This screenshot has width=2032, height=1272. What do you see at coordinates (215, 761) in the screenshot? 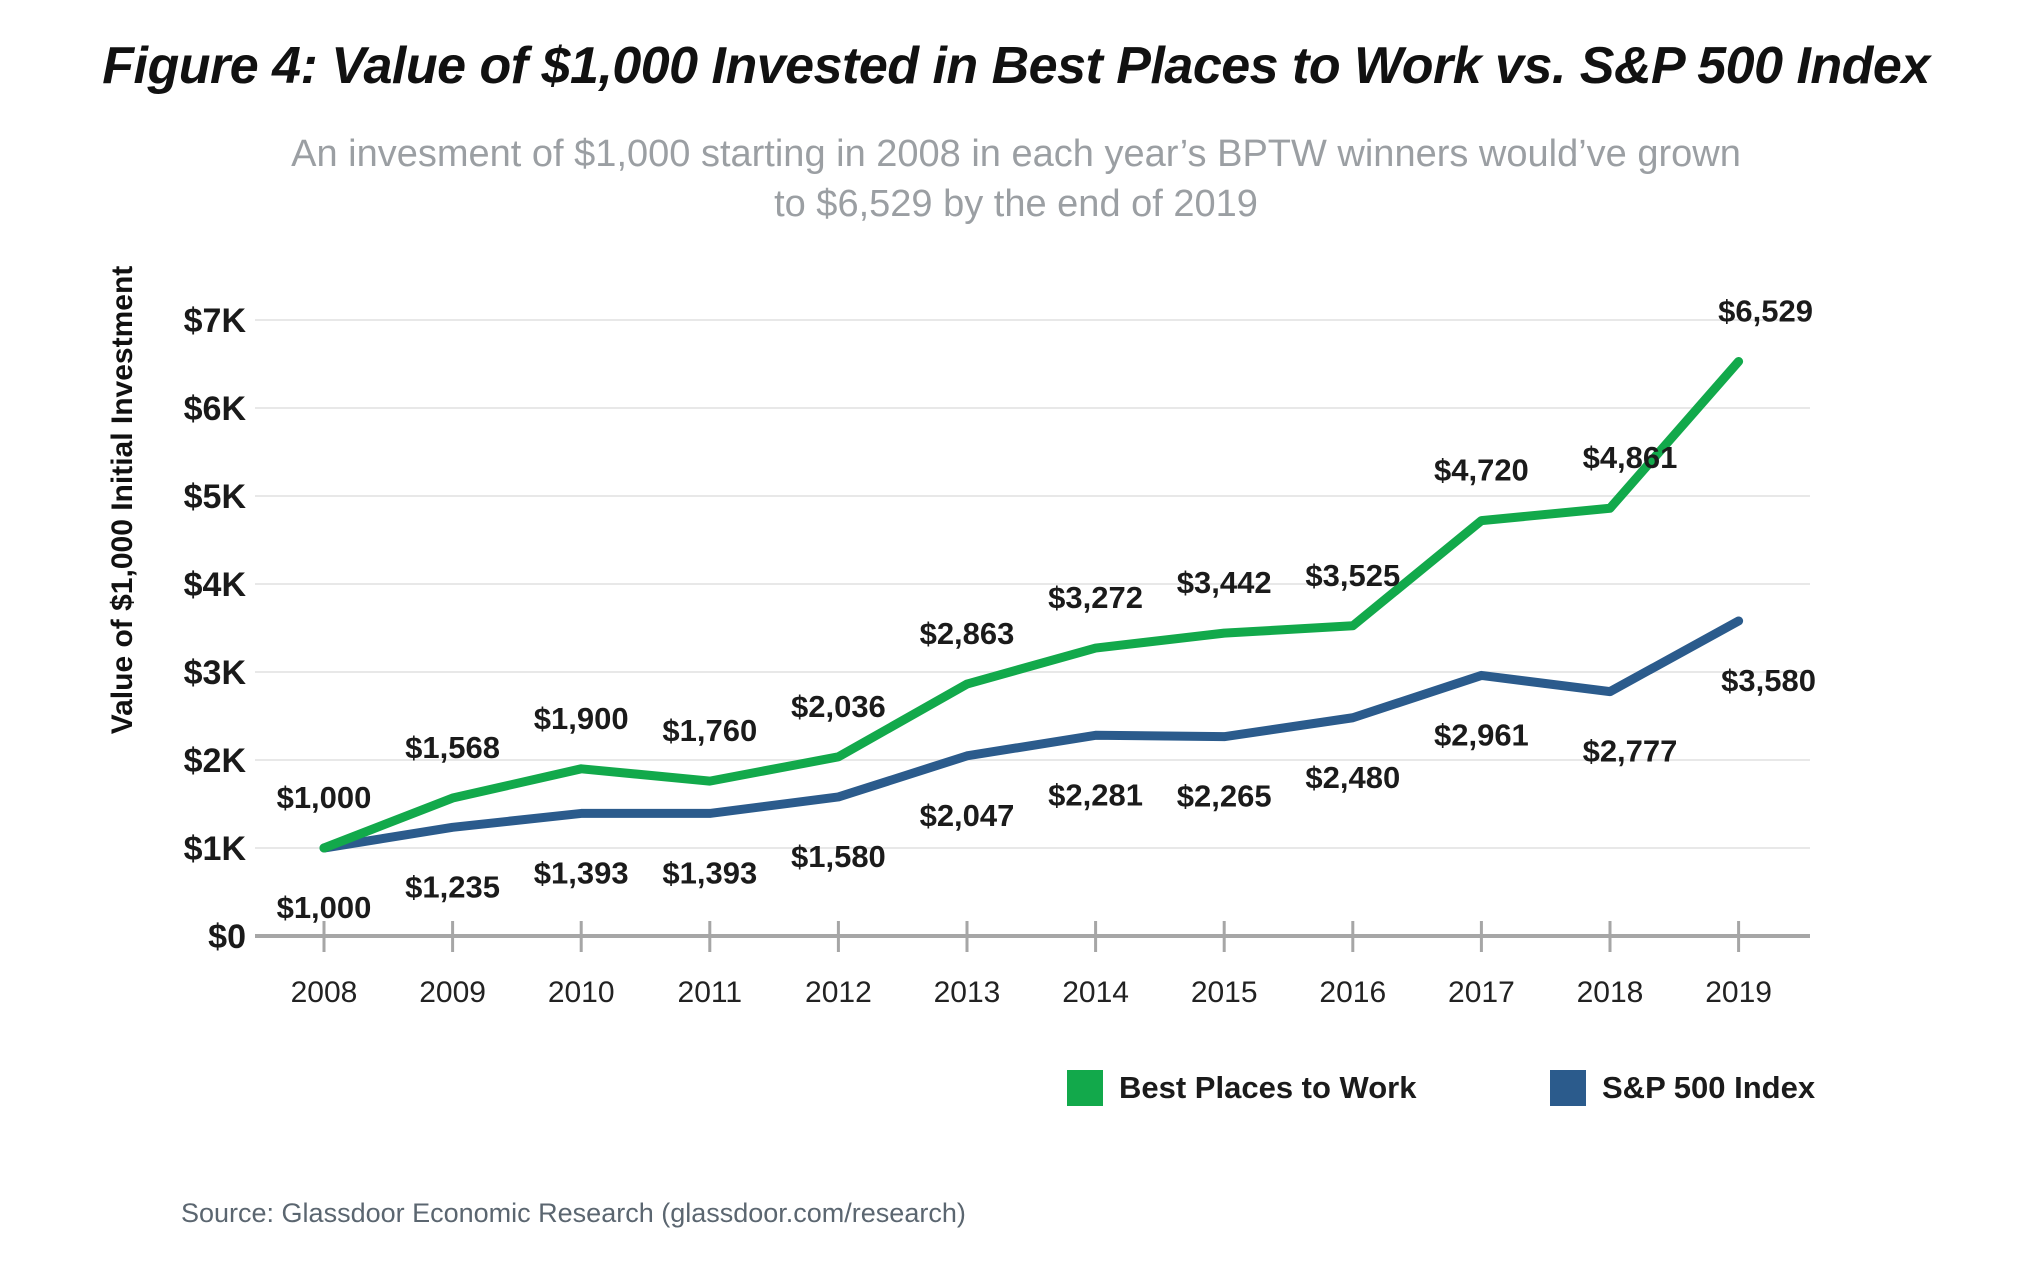
I see `y-tick-label: $2K` at bounding box center [215, 761].